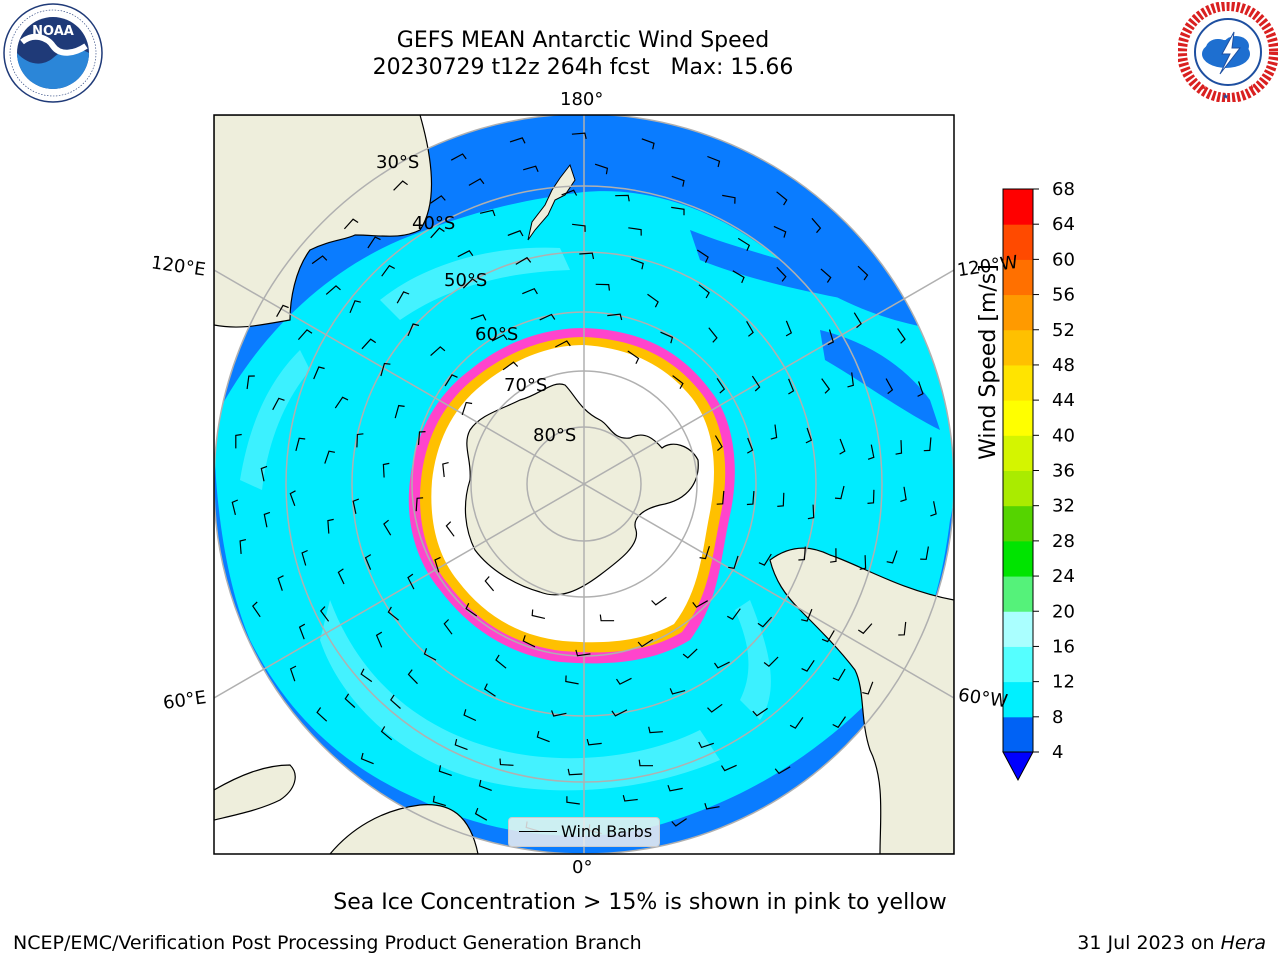 The image size is (1280, 960). I want to click on lon-label-0: 0°, so click(582, 867).